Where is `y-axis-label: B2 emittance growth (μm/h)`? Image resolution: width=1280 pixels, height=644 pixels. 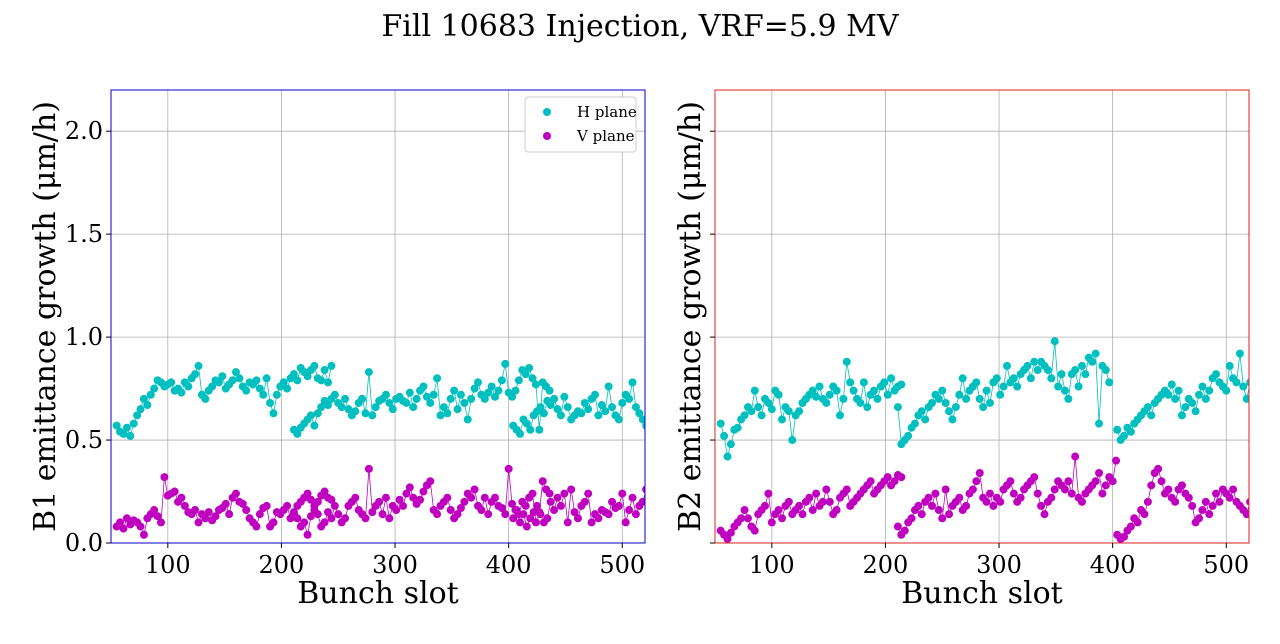
y-axis-label: B2 emittance growth (μm/h) is located at coordinates (690, 316).